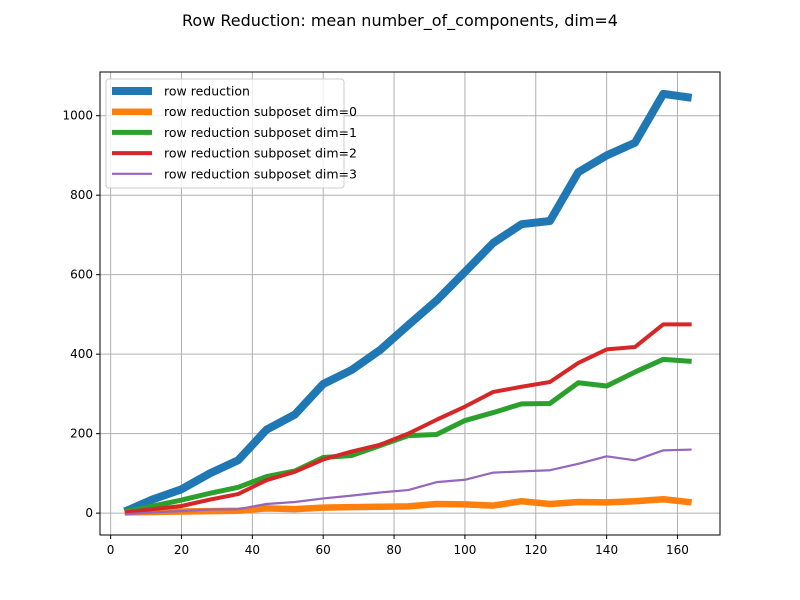  What do you see at coordinates (81, 195) in the screenshot?
I see `y-tick-label: 800` at bounding box center [81, 195].